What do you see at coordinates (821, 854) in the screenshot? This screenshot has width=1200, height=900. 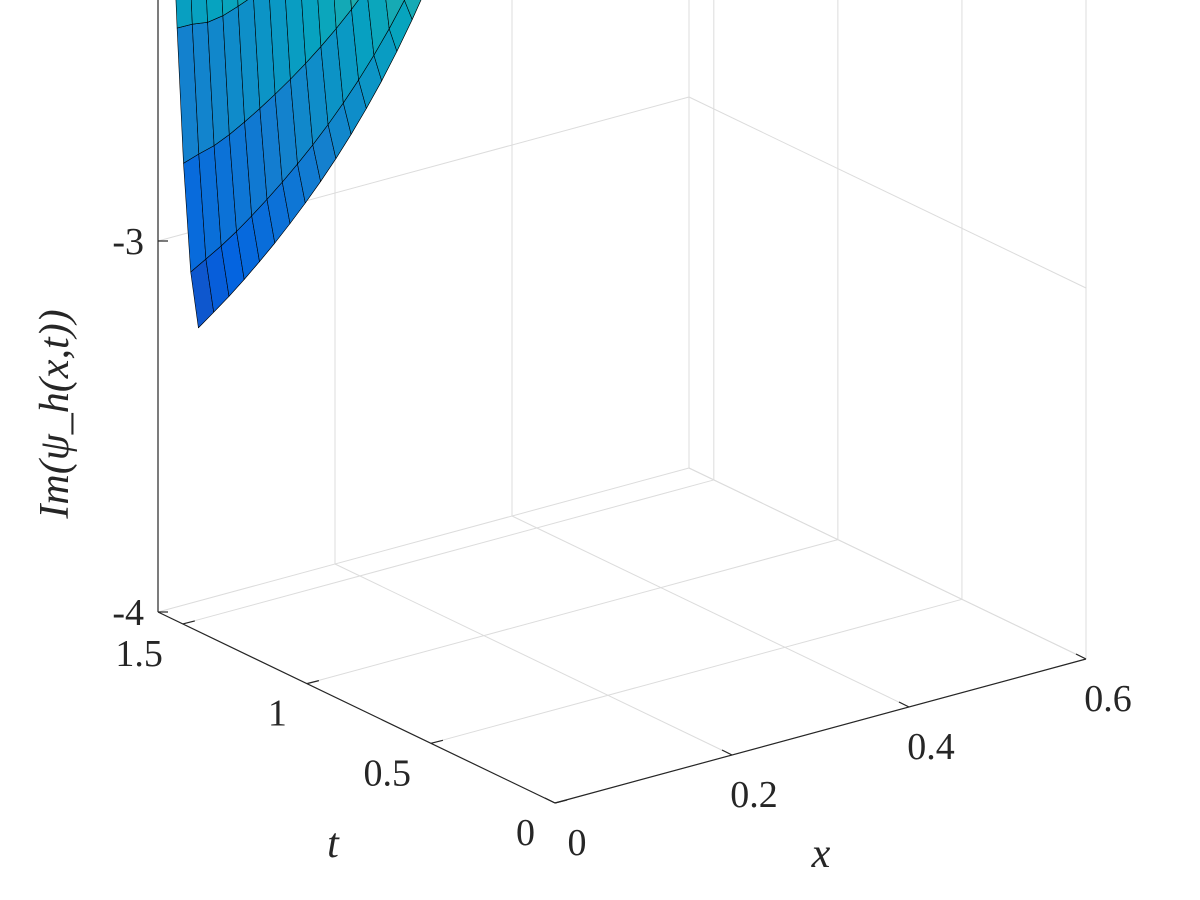 I see `x-axis-label: x` at bounding box center [821, 854].